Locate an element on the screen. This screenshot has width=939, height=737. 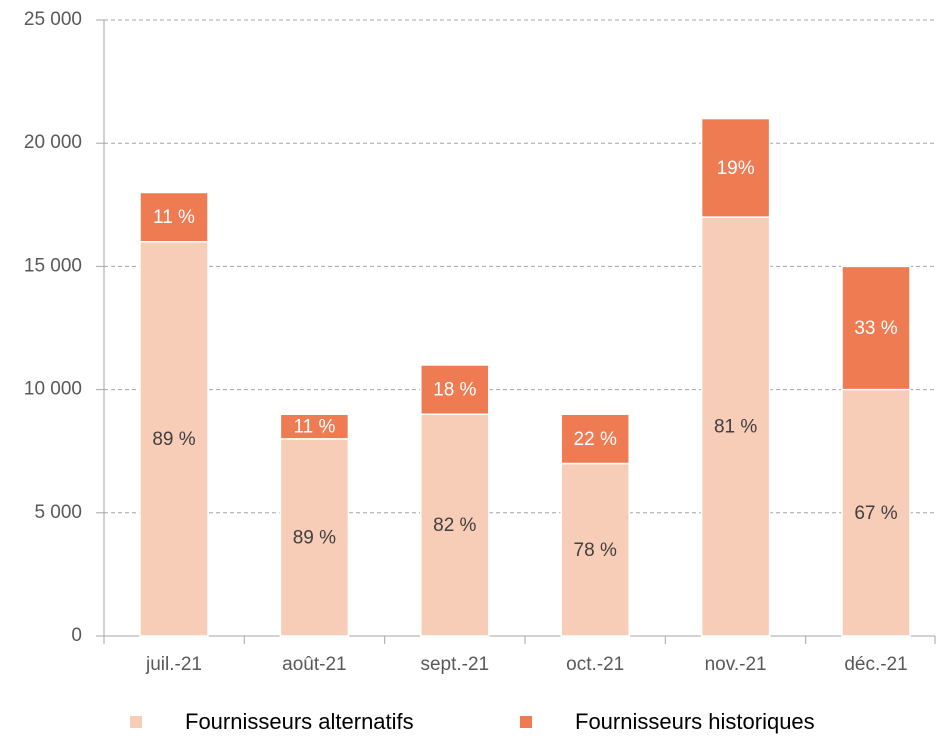
y-tick-label: 20 000 is located at coordinates (53, 142).